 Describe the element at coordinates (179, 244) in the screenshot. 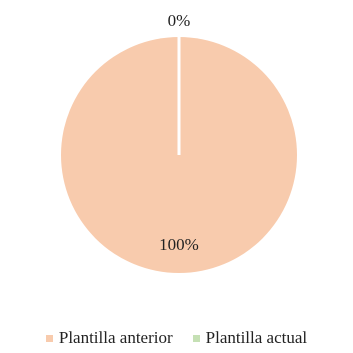

I see `data-label-plantilla-anterior: 100%` at that location.